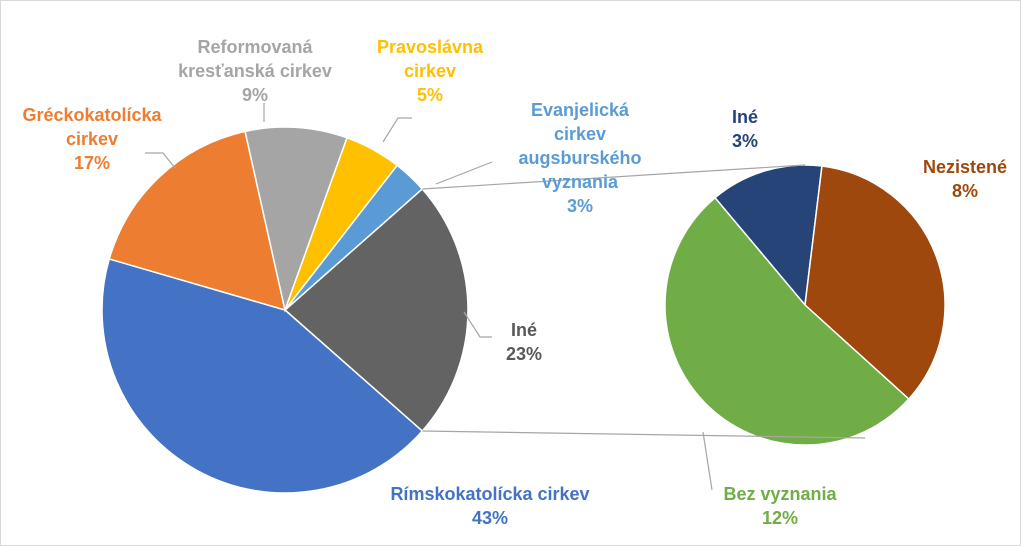 The image size is (1021, 546). I want to click on data-label: Pravoslávna cirkev 5%, so click(430, 71).